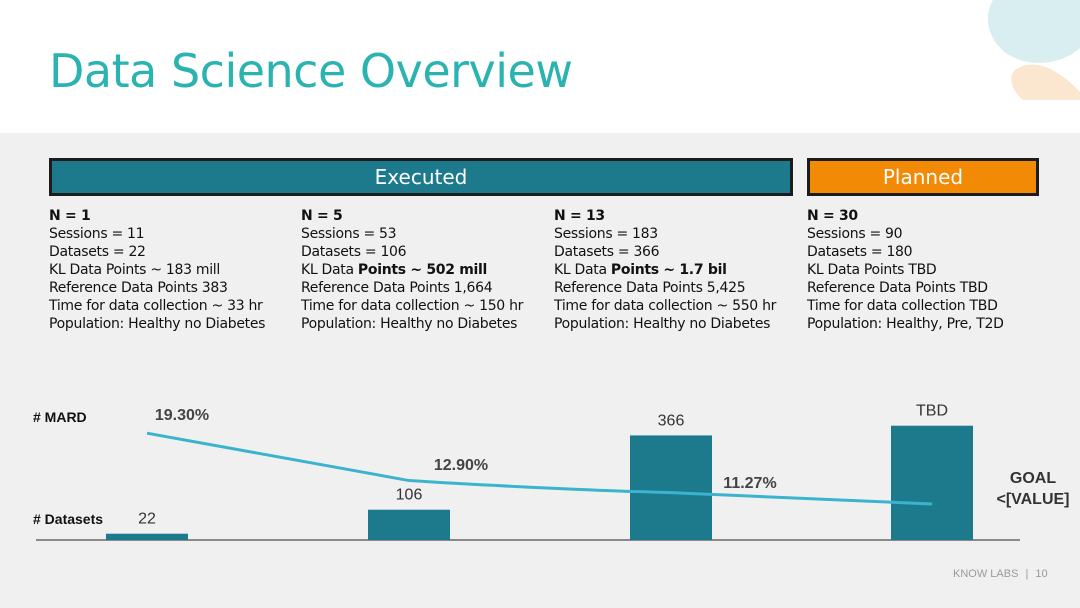 This screenshot has height=608, width=1080. I want to click on sessions: Sessions = 11, so click(97, 234).